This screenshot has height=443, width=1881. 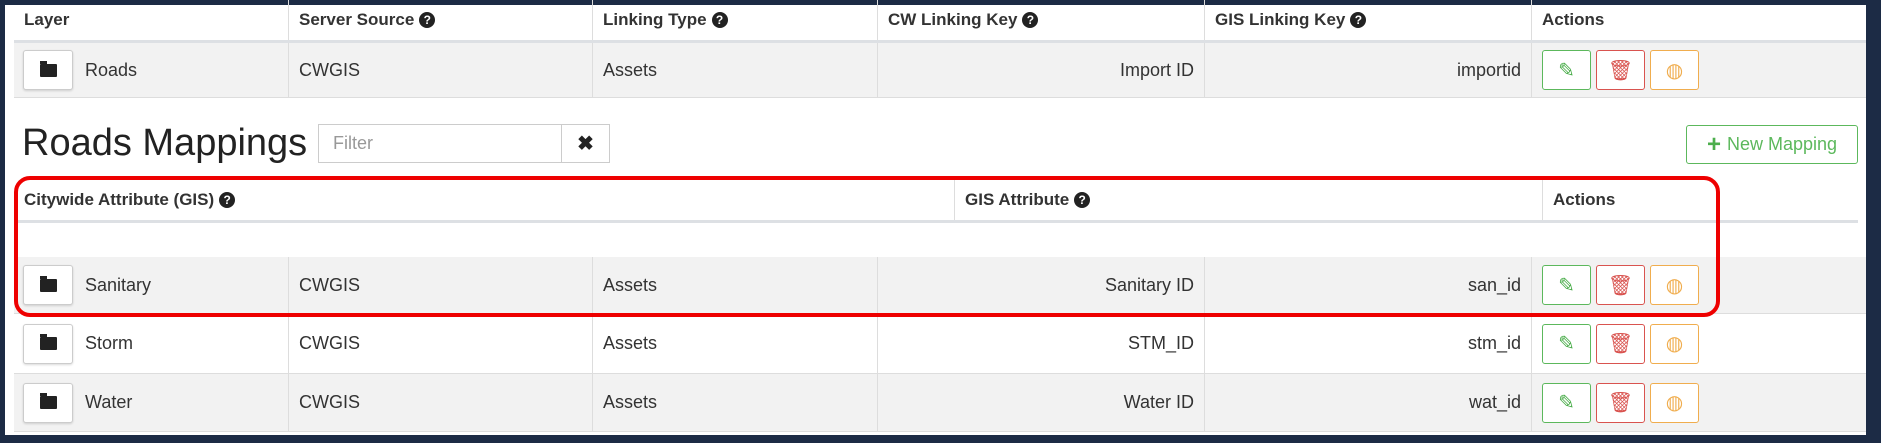 What do you see at coordinates (1040, 20) in the screenshot?
I see `header-cw-linking-key: CW Linking Key?` at bounding box center [1040, 20].